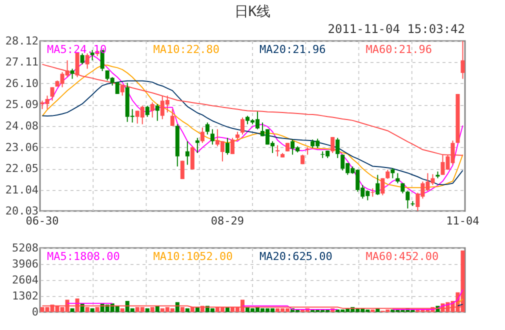 The width and height of the screenshot is (505, 330). What do you see at coordinates (21, 147) in the screenshot?
I see `y-tick-label: 23.06` at bounding box center [21, 147].